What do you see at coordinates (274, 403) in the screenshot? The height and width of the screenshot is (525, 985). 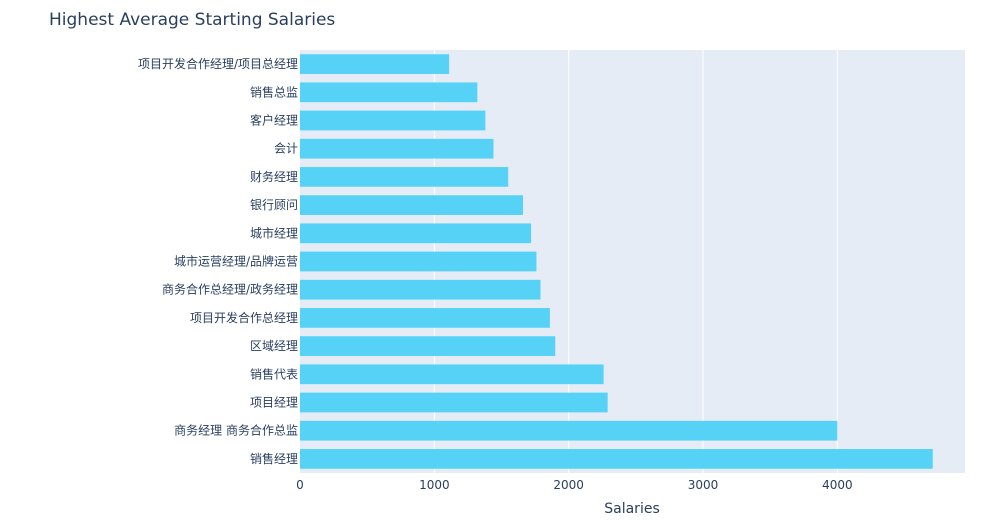 I see `category-label: 项目经理` at bounding box center [274, 403].